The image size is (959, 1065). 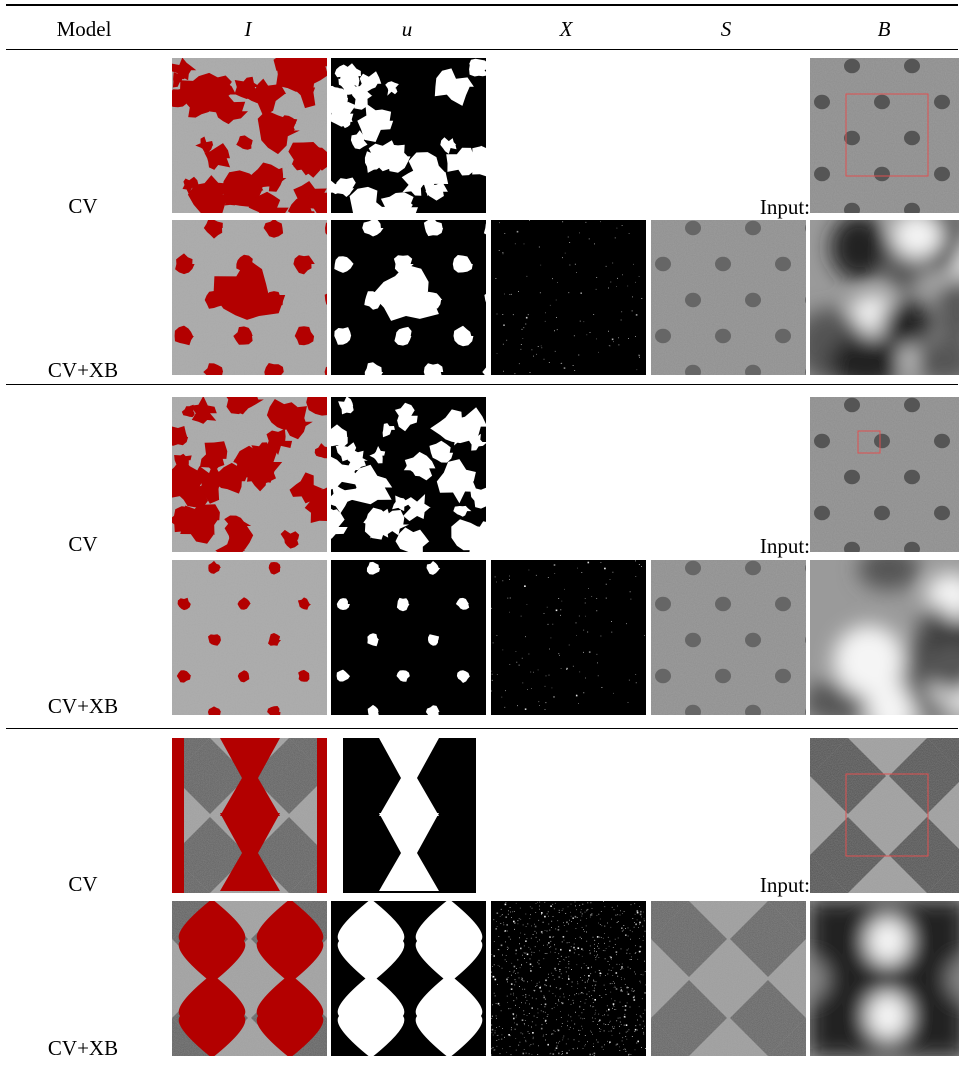 What do you see at coordinates (249, 815) in the screenshot?
I see `image-I-block3-cv` at bounding box center [249, 815].